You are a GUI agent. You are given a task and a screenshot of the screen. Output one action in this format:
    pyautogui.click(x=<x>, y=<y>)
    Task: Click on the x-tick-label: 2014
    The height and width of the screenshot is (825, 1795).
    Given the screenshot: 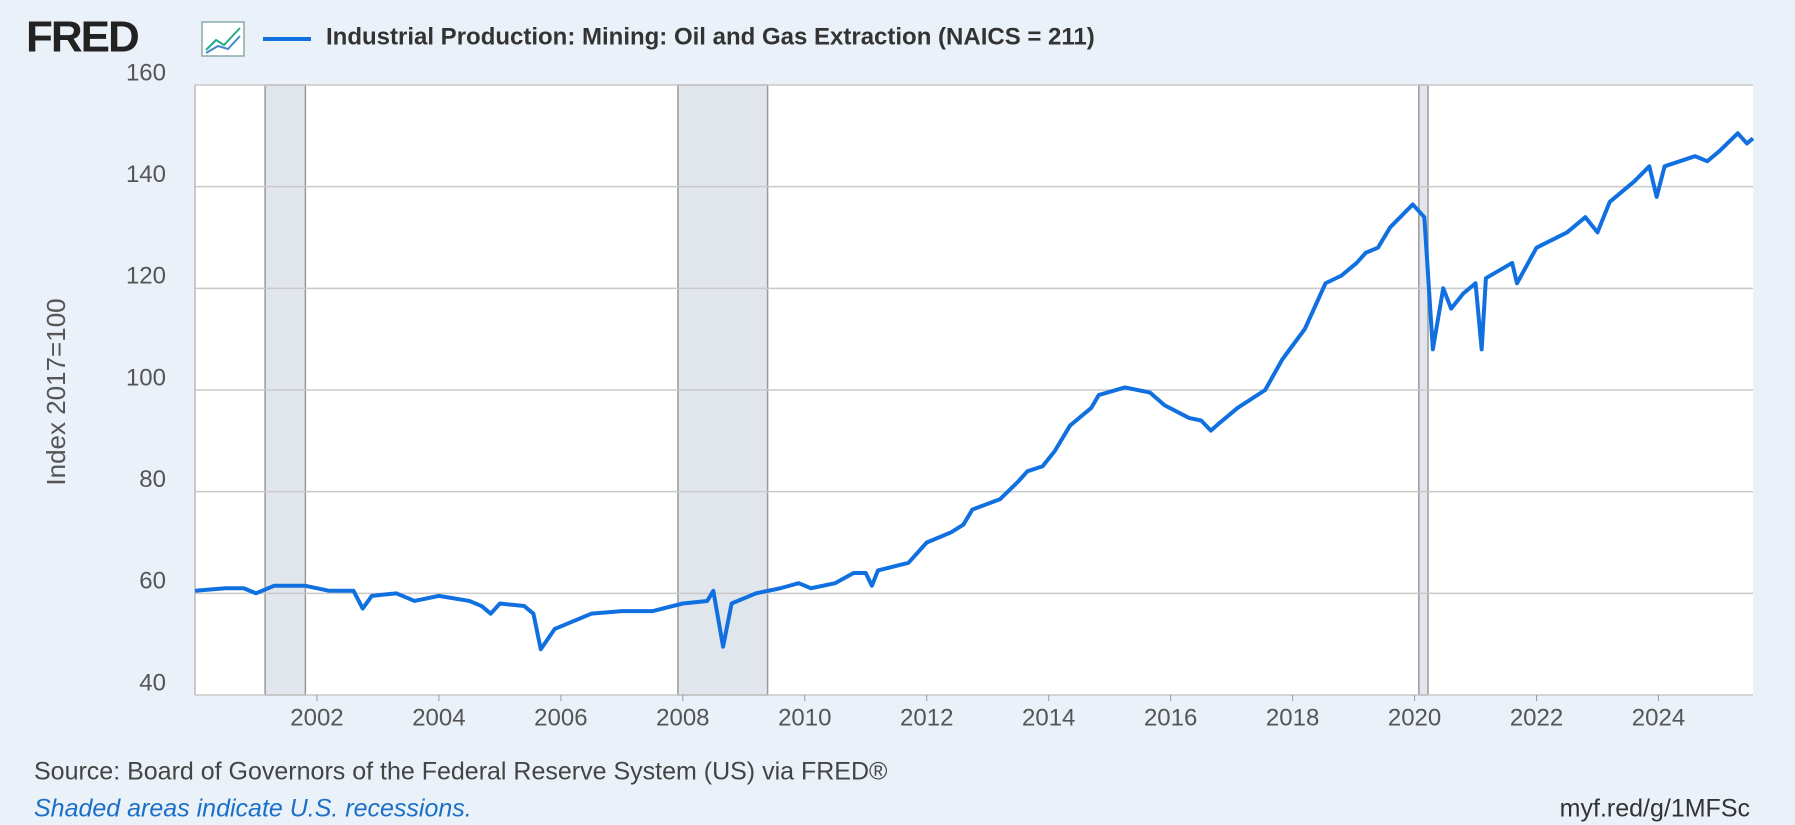 What is the action you would take?
    pyautogui.click(x=1048, y=717)
    